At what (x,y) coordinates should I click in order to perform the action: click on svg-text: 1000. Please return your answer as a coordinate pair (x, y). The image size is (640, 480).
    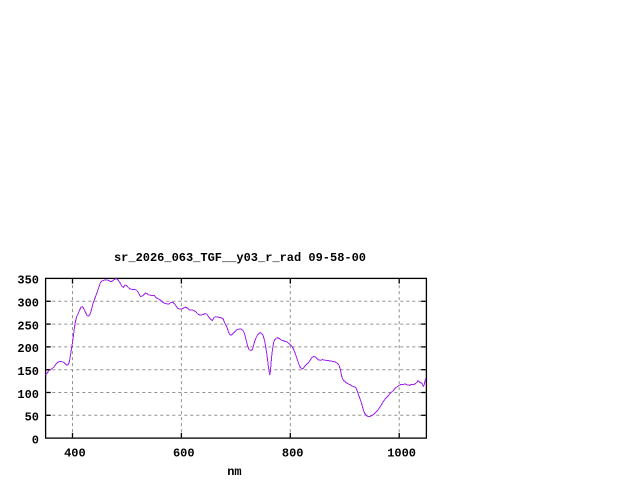
    Looking at the image, I should click on (401, 453).